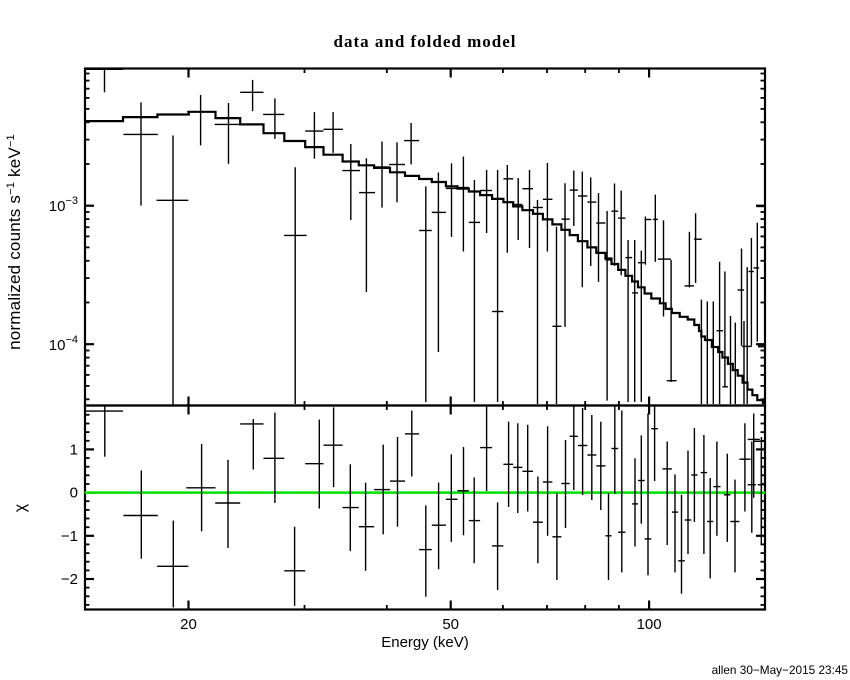 This screenshot has height=680, width=850. I want to click on svg-text: Energy (keV), so click(425, 642).